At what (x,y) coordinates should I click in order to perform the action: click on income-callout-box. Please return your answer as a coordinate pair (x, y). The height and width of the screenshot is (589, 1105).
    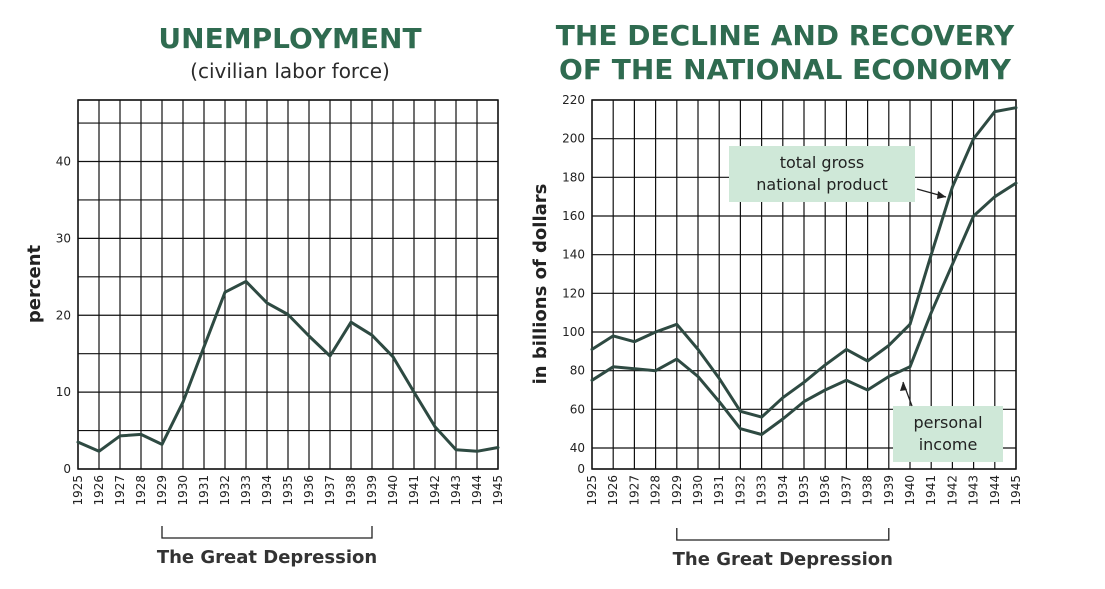
    Looking at the image, I should click on (948, 434).